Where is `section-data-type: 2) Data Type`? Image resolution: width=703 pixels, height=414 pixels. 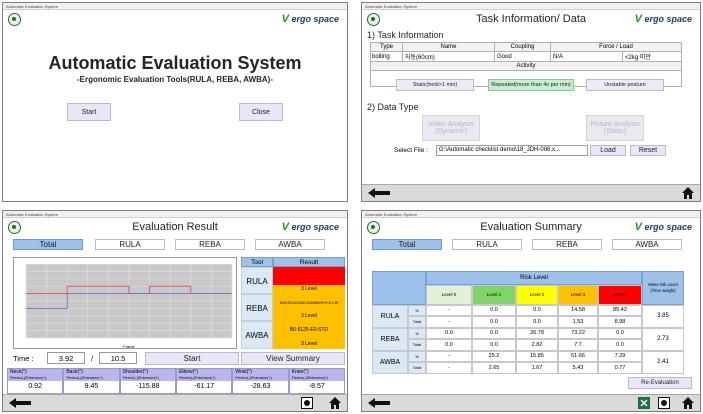
section-data-type: 2) Data Type is located at coordinates (393, 107).